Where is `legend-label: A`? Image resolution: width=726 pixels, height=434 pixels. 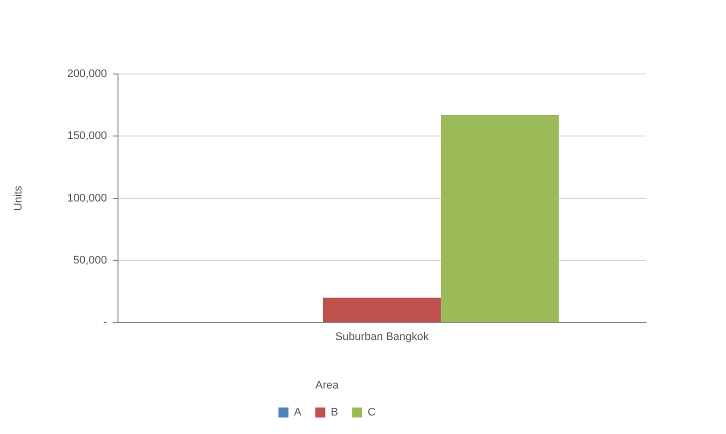 legend-label: A is located at coordinates (298, 412).